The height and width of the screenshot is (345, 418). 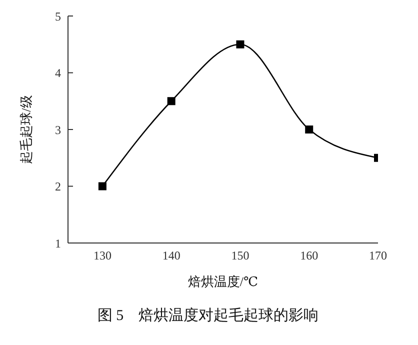 I want to click on y-tick-label: 4, so click(x=58, y=73).